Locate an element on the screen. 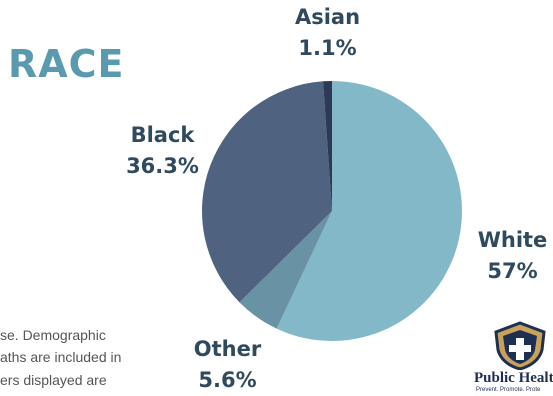 The image size is (553, 396). slice-label-white-value: 57% is located at coordinates (512, 271).